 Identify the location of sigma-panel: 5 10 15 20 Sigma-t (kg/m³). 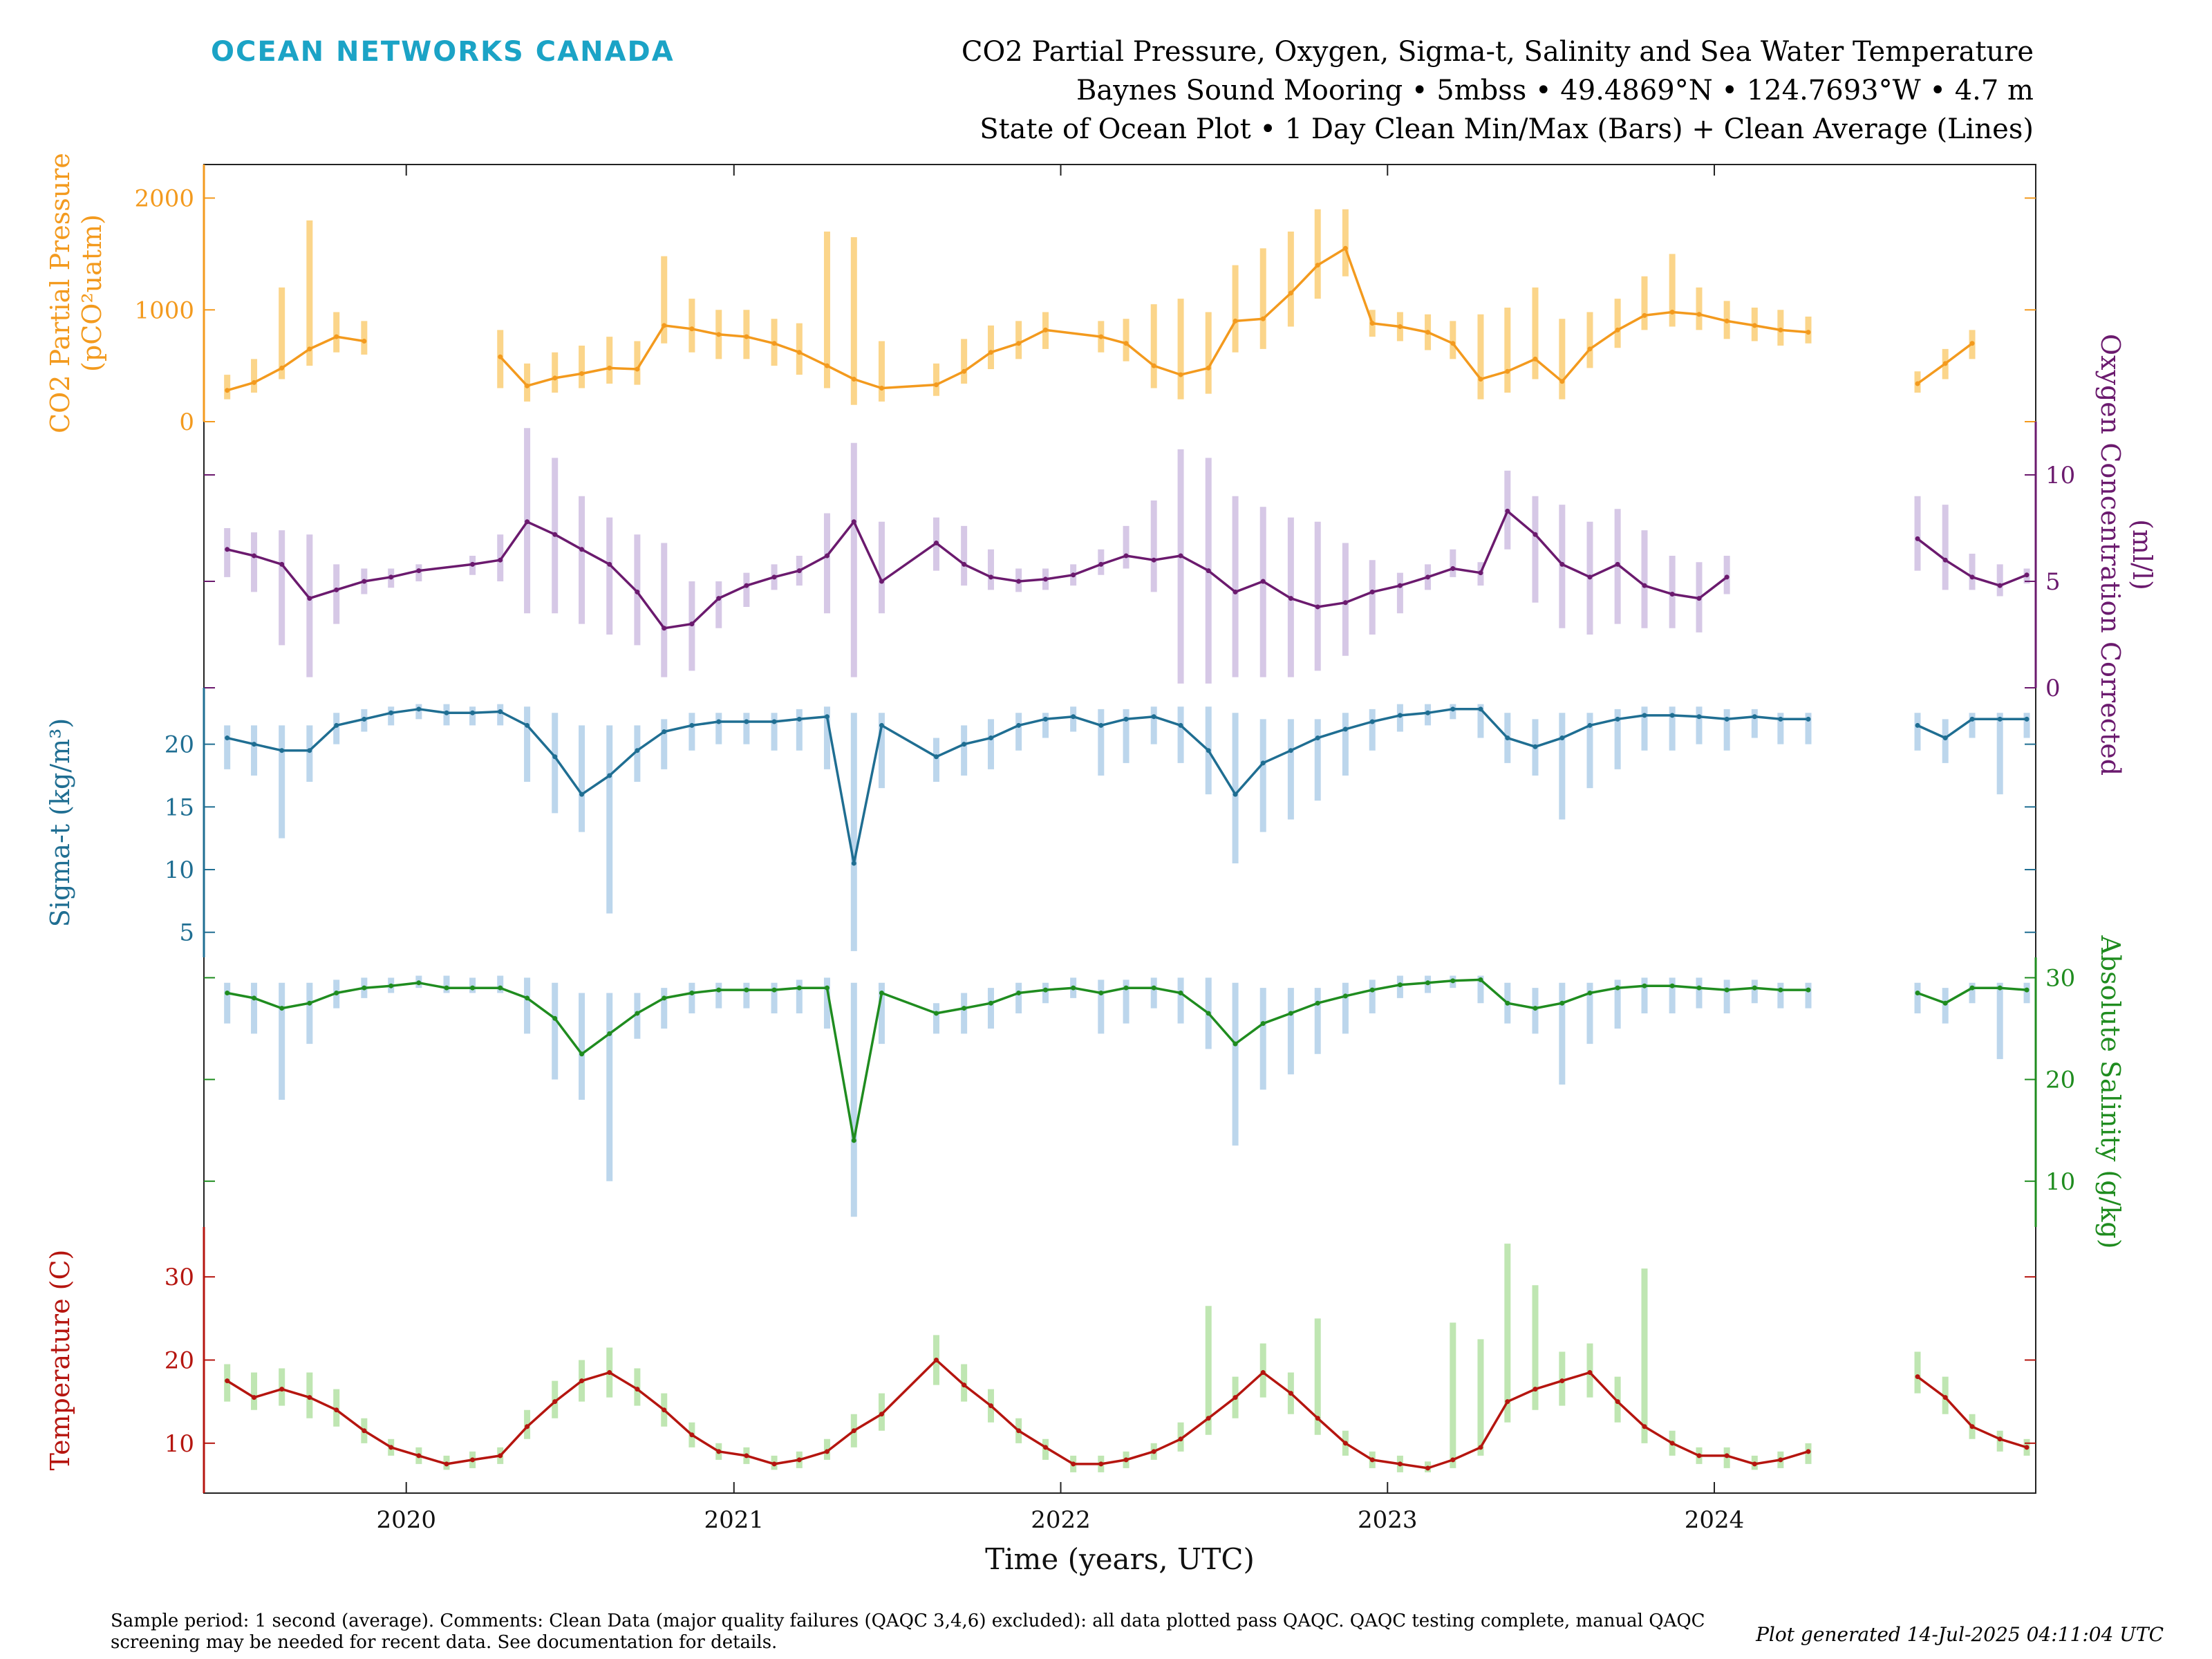
(1040, 822).